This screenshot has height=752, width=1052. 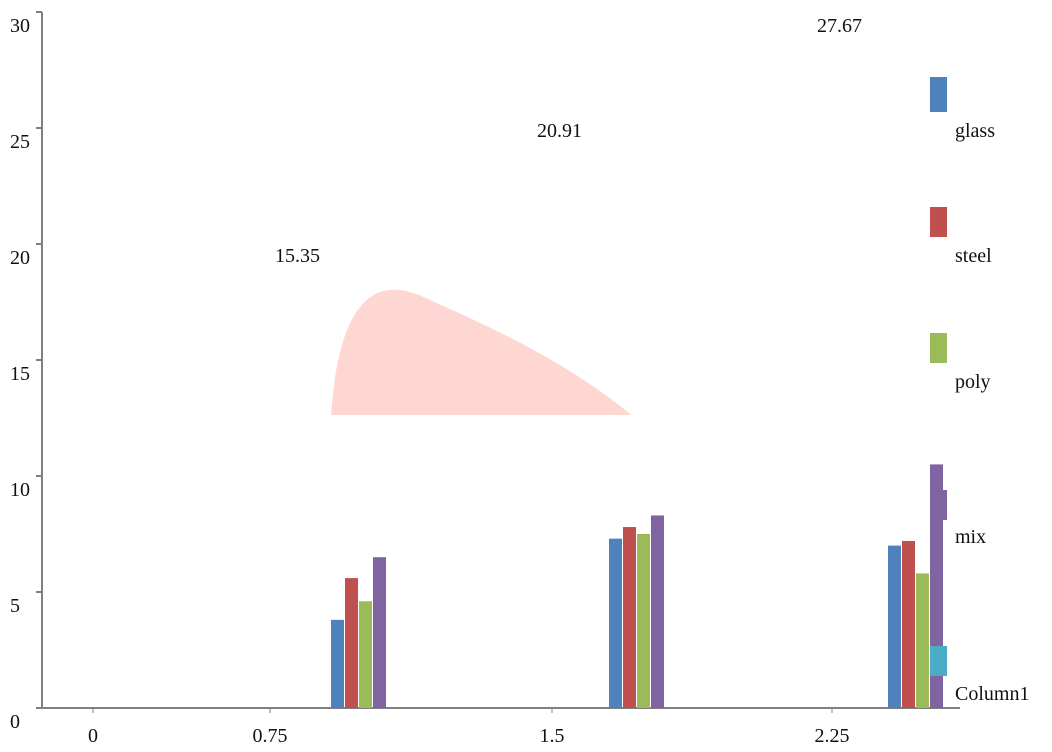 What do you see at coordinates (973, 382) in the screenshot?
I see `legend-label-poly: poly` at bounding box center [973, 382].